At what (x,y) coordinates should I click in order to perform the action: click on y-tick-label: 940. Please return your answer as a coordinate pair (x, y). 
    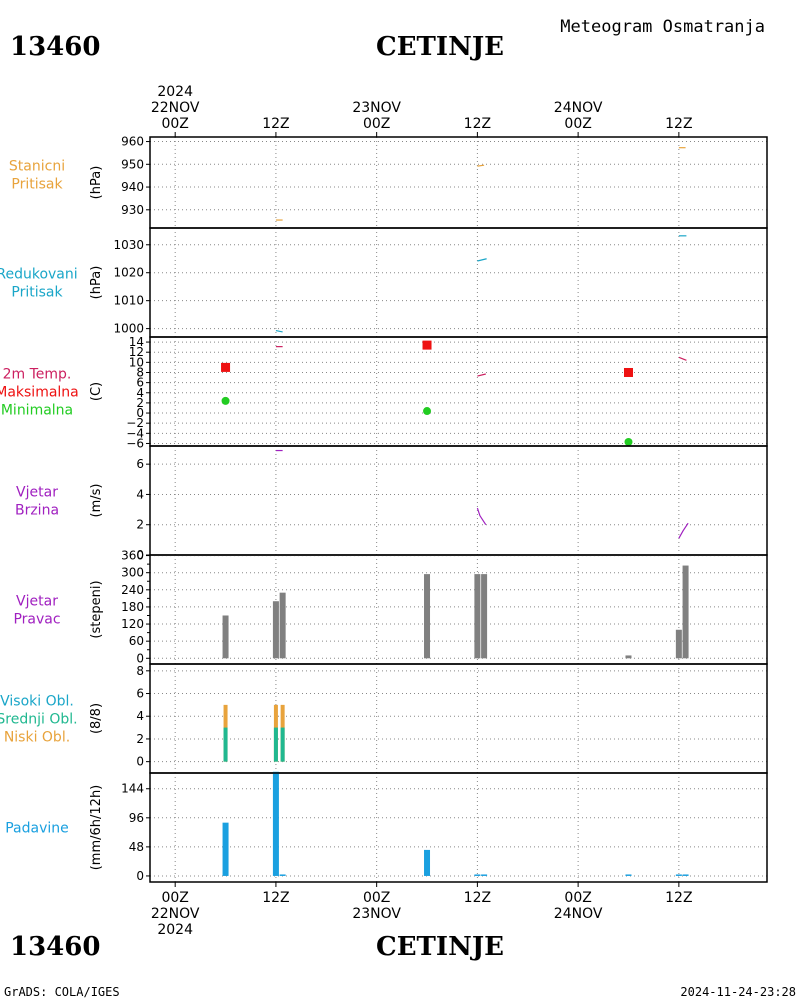
    Looking at the image, I should click on (132, 187).